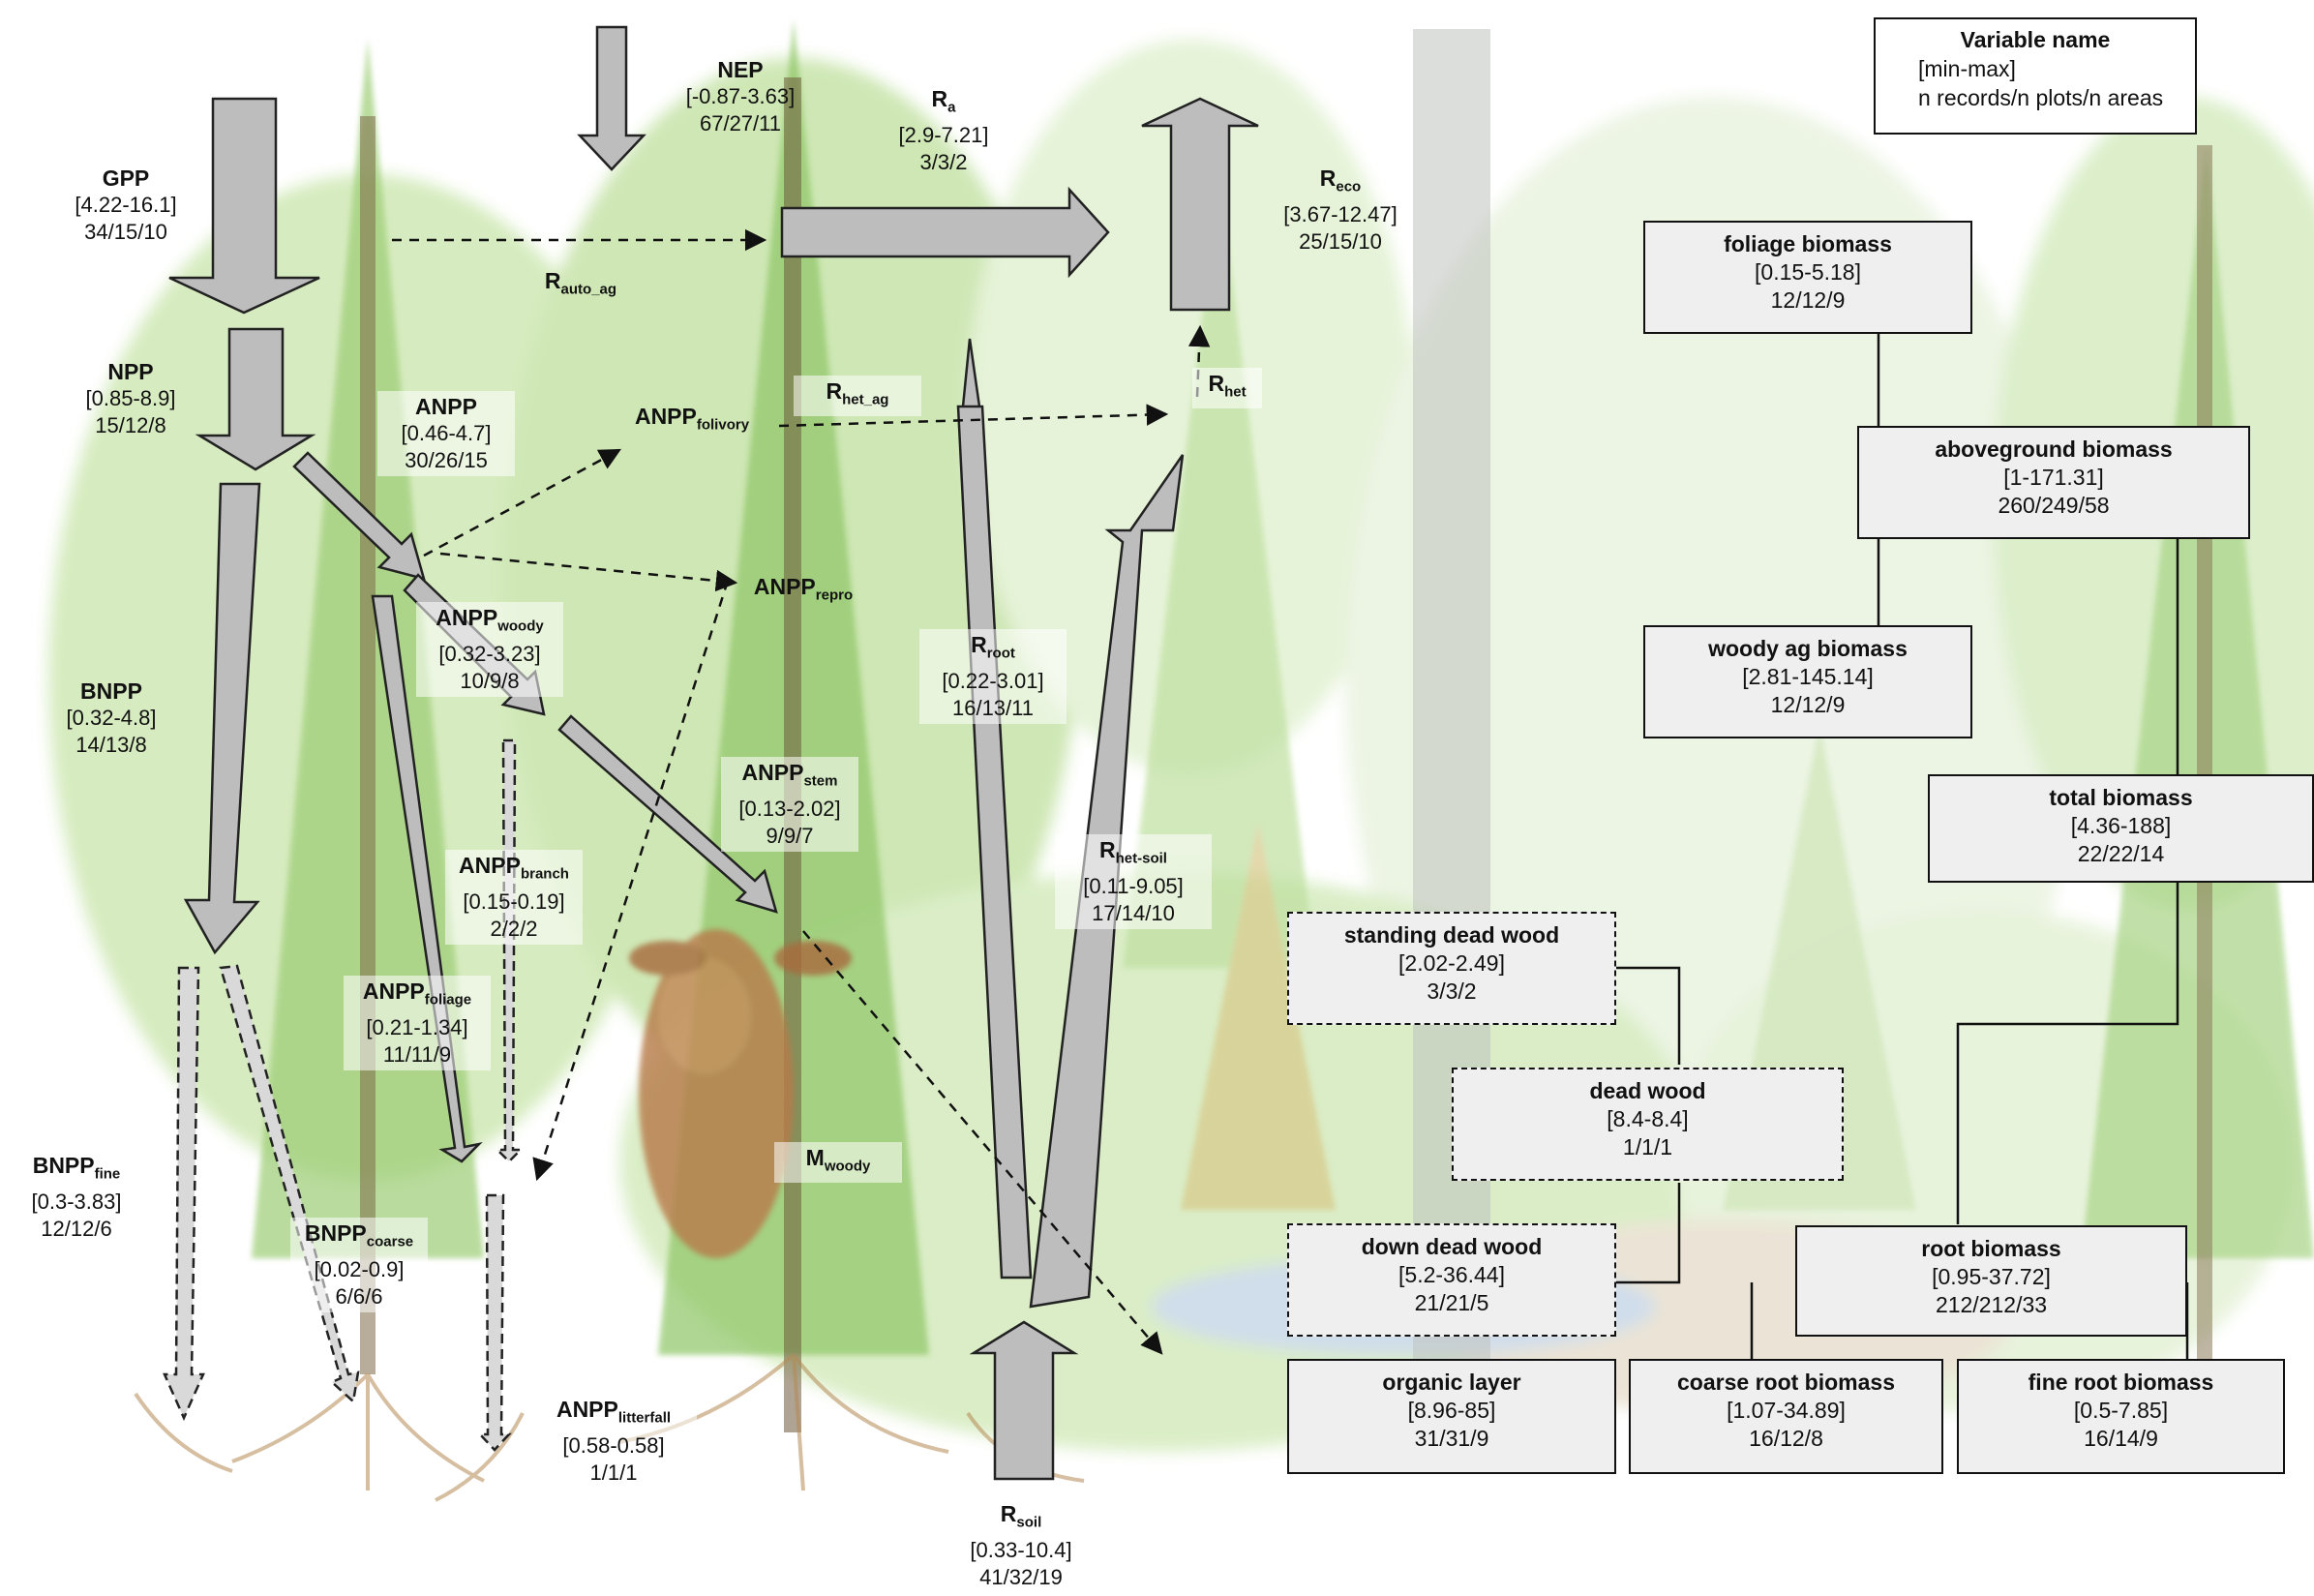 The height and width of the screenshot is (1596, 2314). What do you see at coordinates (494, 1322) in the screenshot?
I see `anpp-litterfall-arrow` at bounding box center [494, 1322].